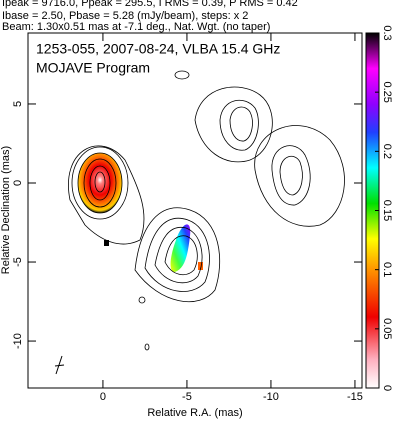 This screenshot has height=424, width=409. Describe the element at coordinates (355, 397) in the screenshot. I see `x-tick-label: -15` at that location.